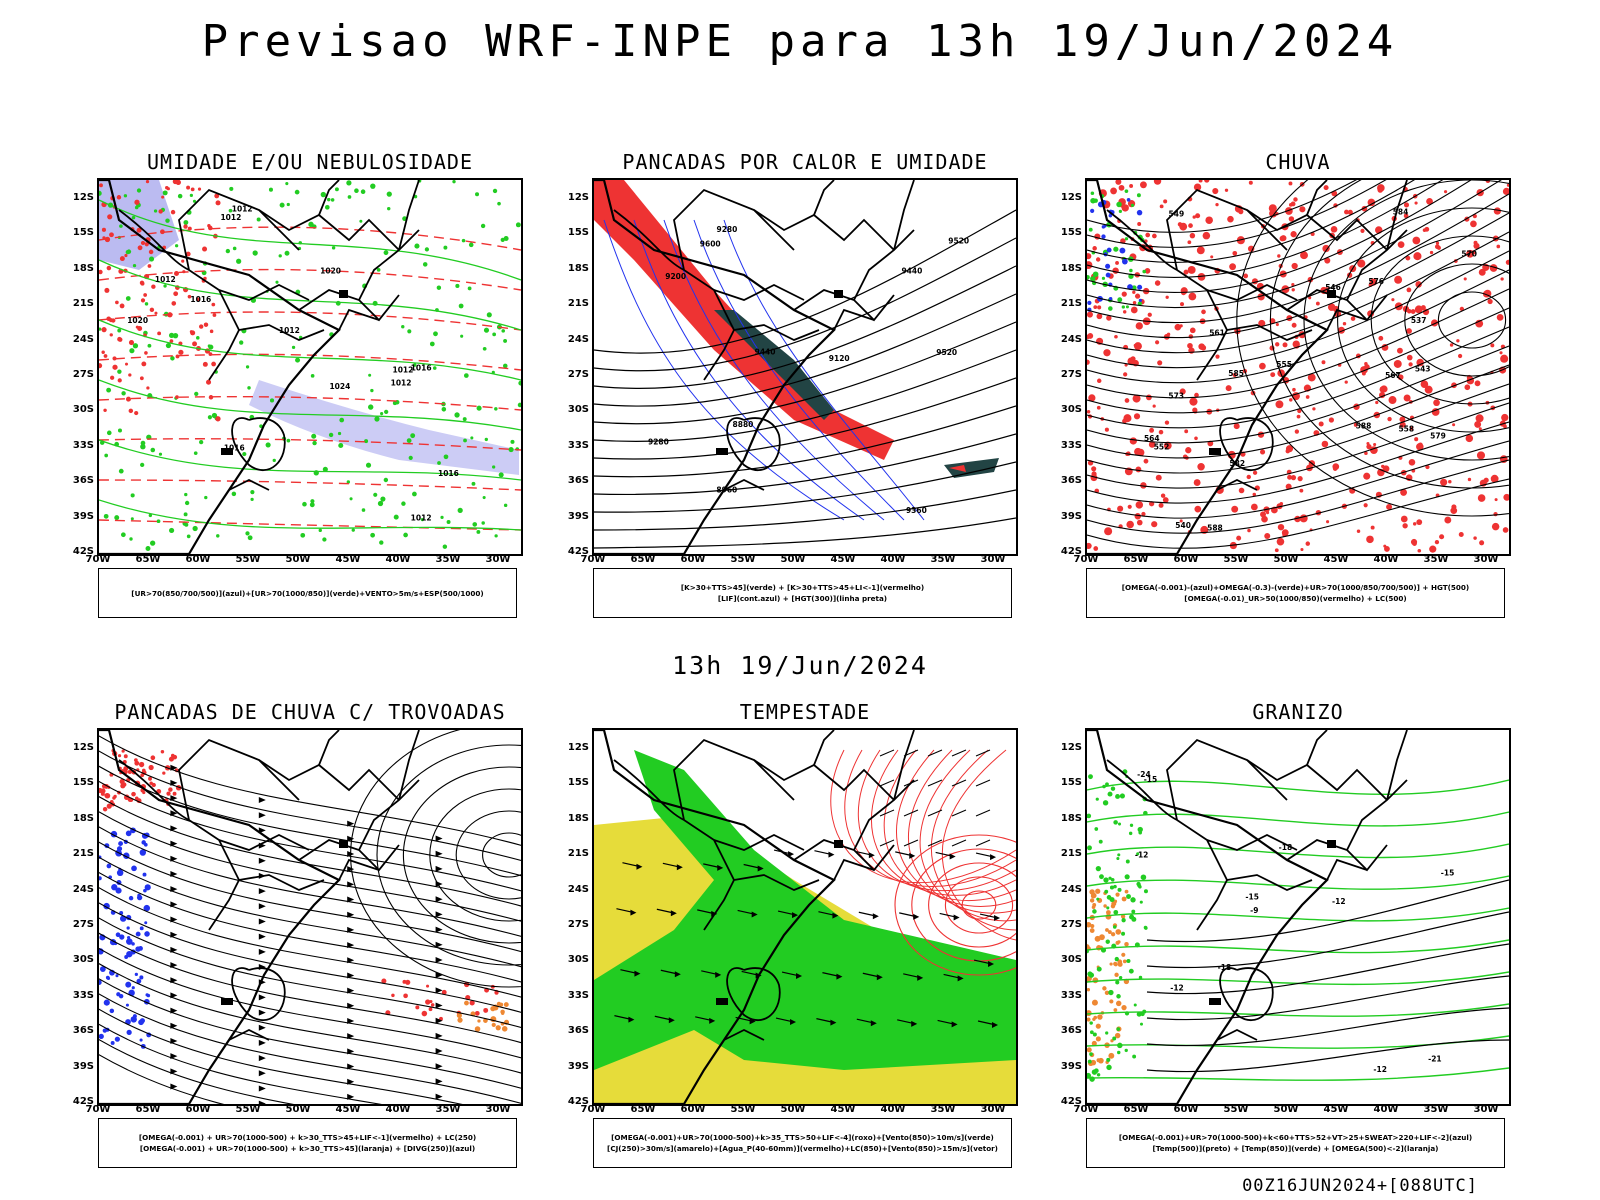 This screenshot has height=1200, width=1600. Describe the element at coordinates (1215, 528) in the screenshot. I see `contour-label: 588` at that location.